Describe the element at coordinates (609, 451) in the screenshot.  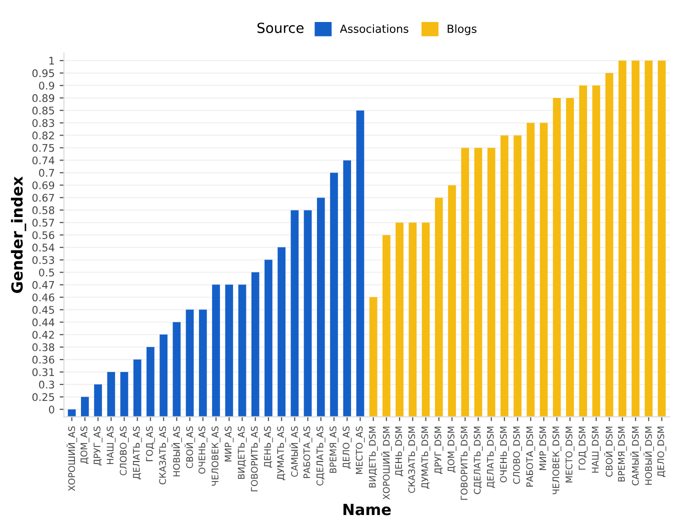
I see `x-tick-label: СВОЙ_DSM` at that location.